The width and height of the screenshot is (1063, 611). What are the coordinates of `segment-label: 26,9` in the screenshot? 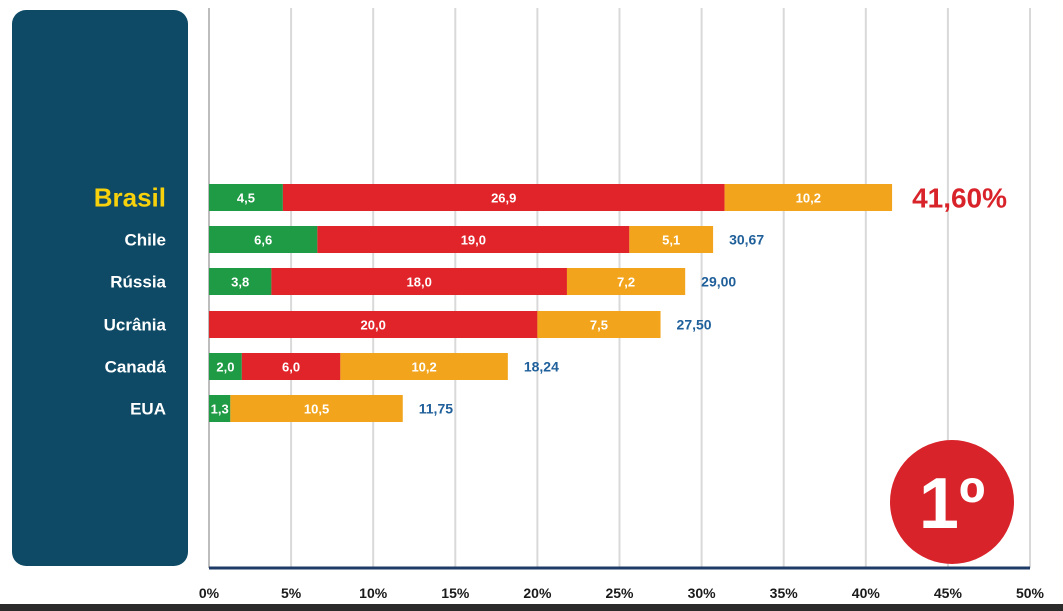 It's located at (503, 198).